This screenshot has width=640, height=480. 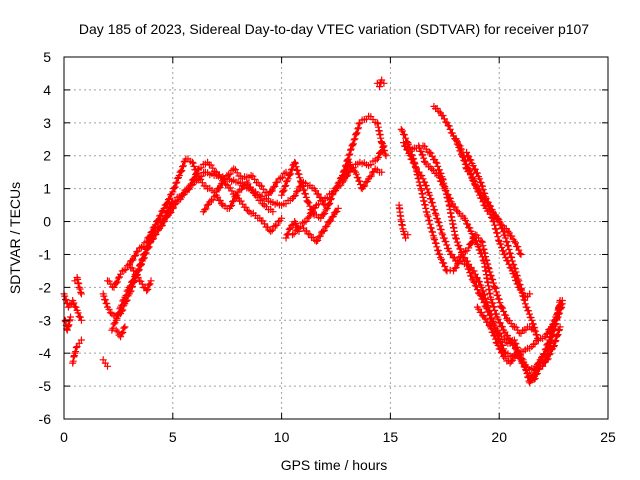 What do you see at coordinates (173, 437) in the screenshot?
I see `x-tick-label: 5` at bounding box center [173, 437].